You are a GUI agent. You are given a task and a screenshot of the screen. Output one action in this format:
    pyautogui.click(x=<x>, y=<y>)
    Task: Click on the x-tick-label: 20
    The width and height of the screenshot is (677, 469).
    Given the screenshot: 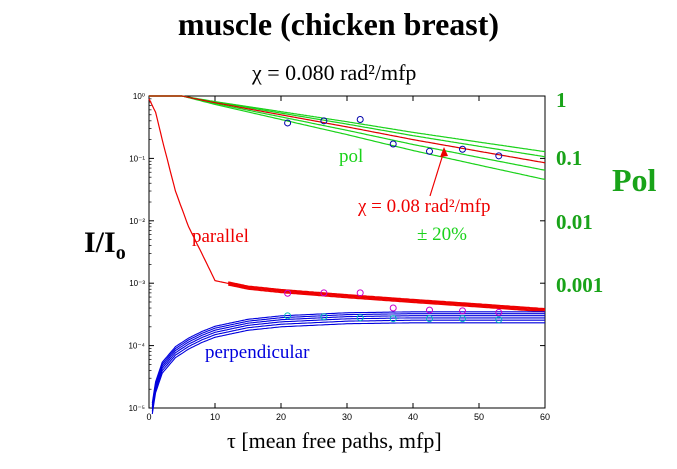 What is the action you would take?
    pyautogui.click(x=281, y=417)
    